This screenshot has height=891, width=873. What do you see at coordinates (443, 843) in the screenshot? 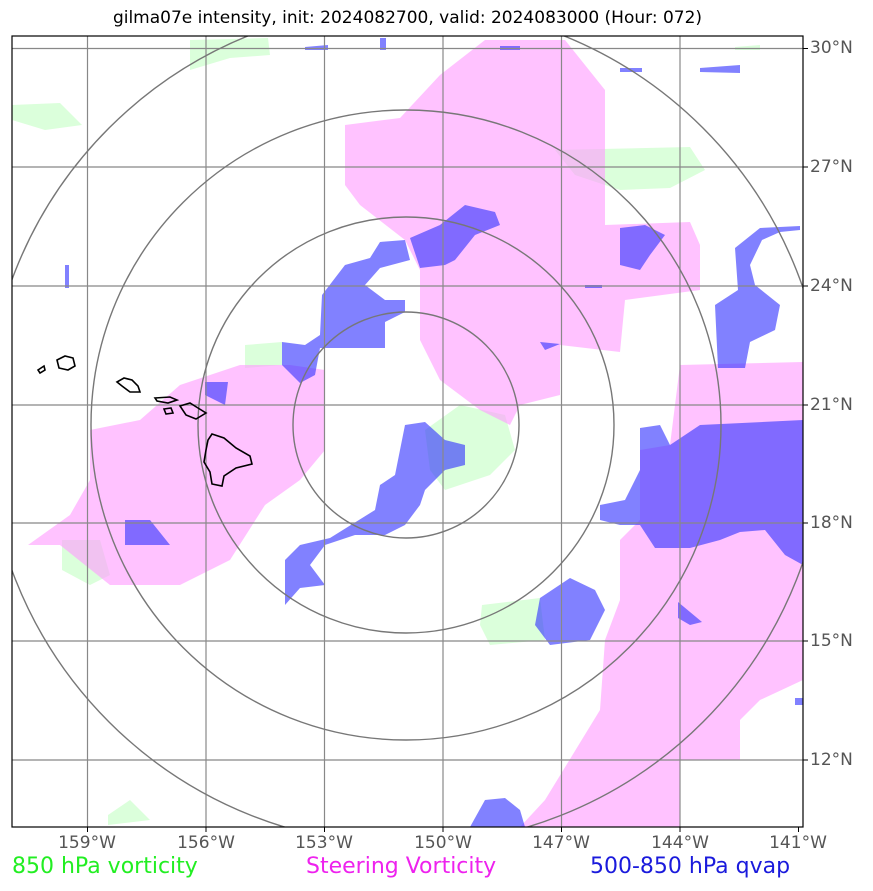
I see `lon-label: 150°W` at bounding box center [443, 843].